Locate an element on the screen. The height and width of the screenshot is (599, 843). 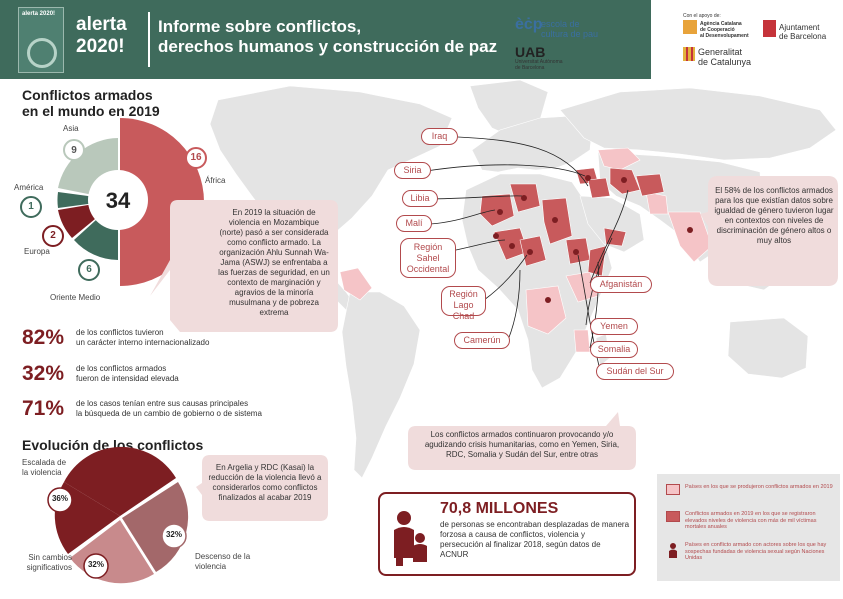
oriente-value-circle is located at coordinates (89, 270).